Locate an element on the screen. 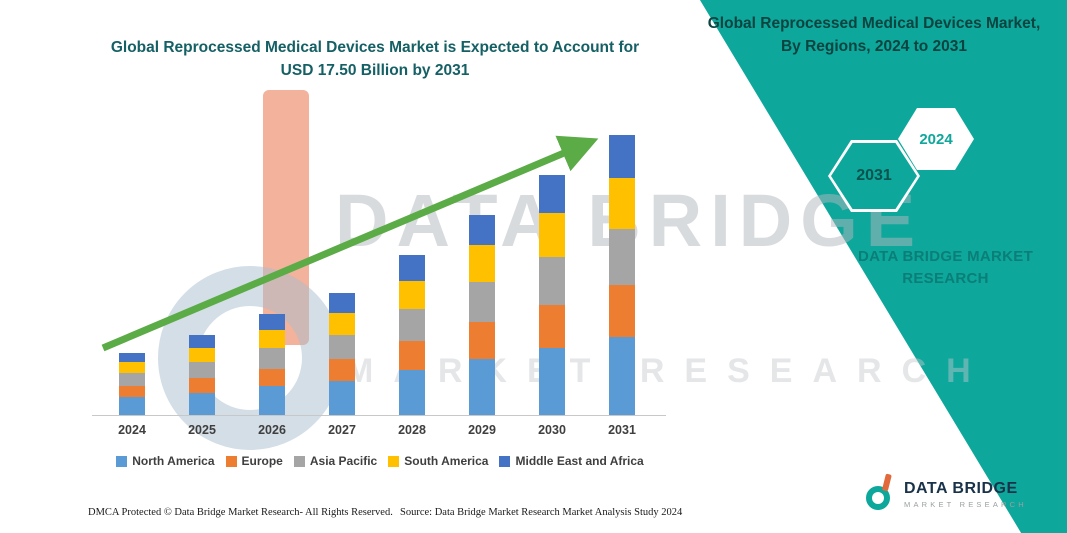 This screenshot has width=1067, height=533. stacked-bar-2027 is located at coordinates (342, 354).